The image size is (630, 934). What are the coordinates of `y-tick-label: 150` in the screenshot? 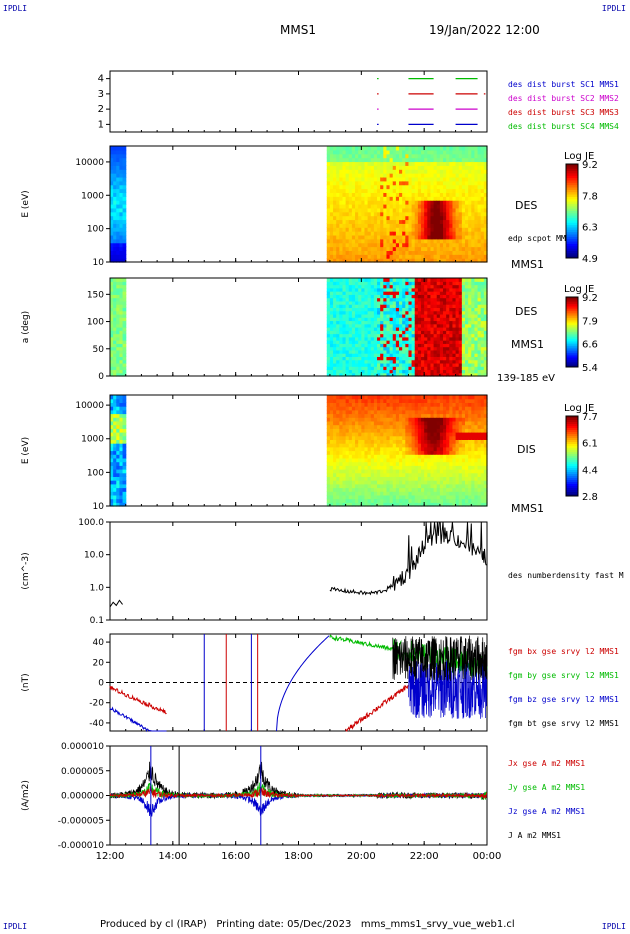 It's located at (95, 295).